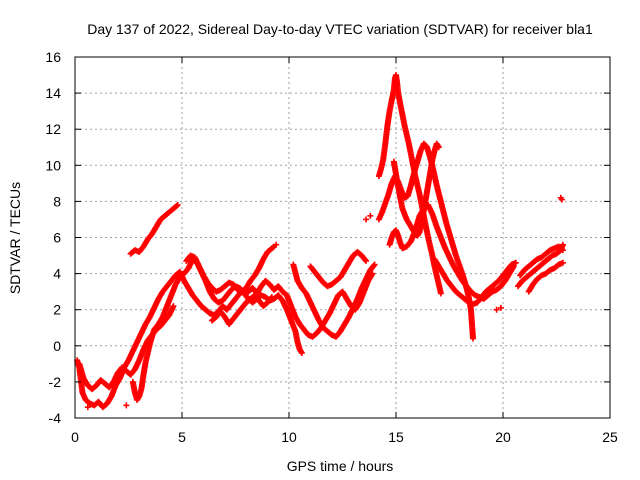  What do you see at coordinates (396, 437) in the screenshot?
I see `x-tick-label: 15` at bounding box center [396, 437].